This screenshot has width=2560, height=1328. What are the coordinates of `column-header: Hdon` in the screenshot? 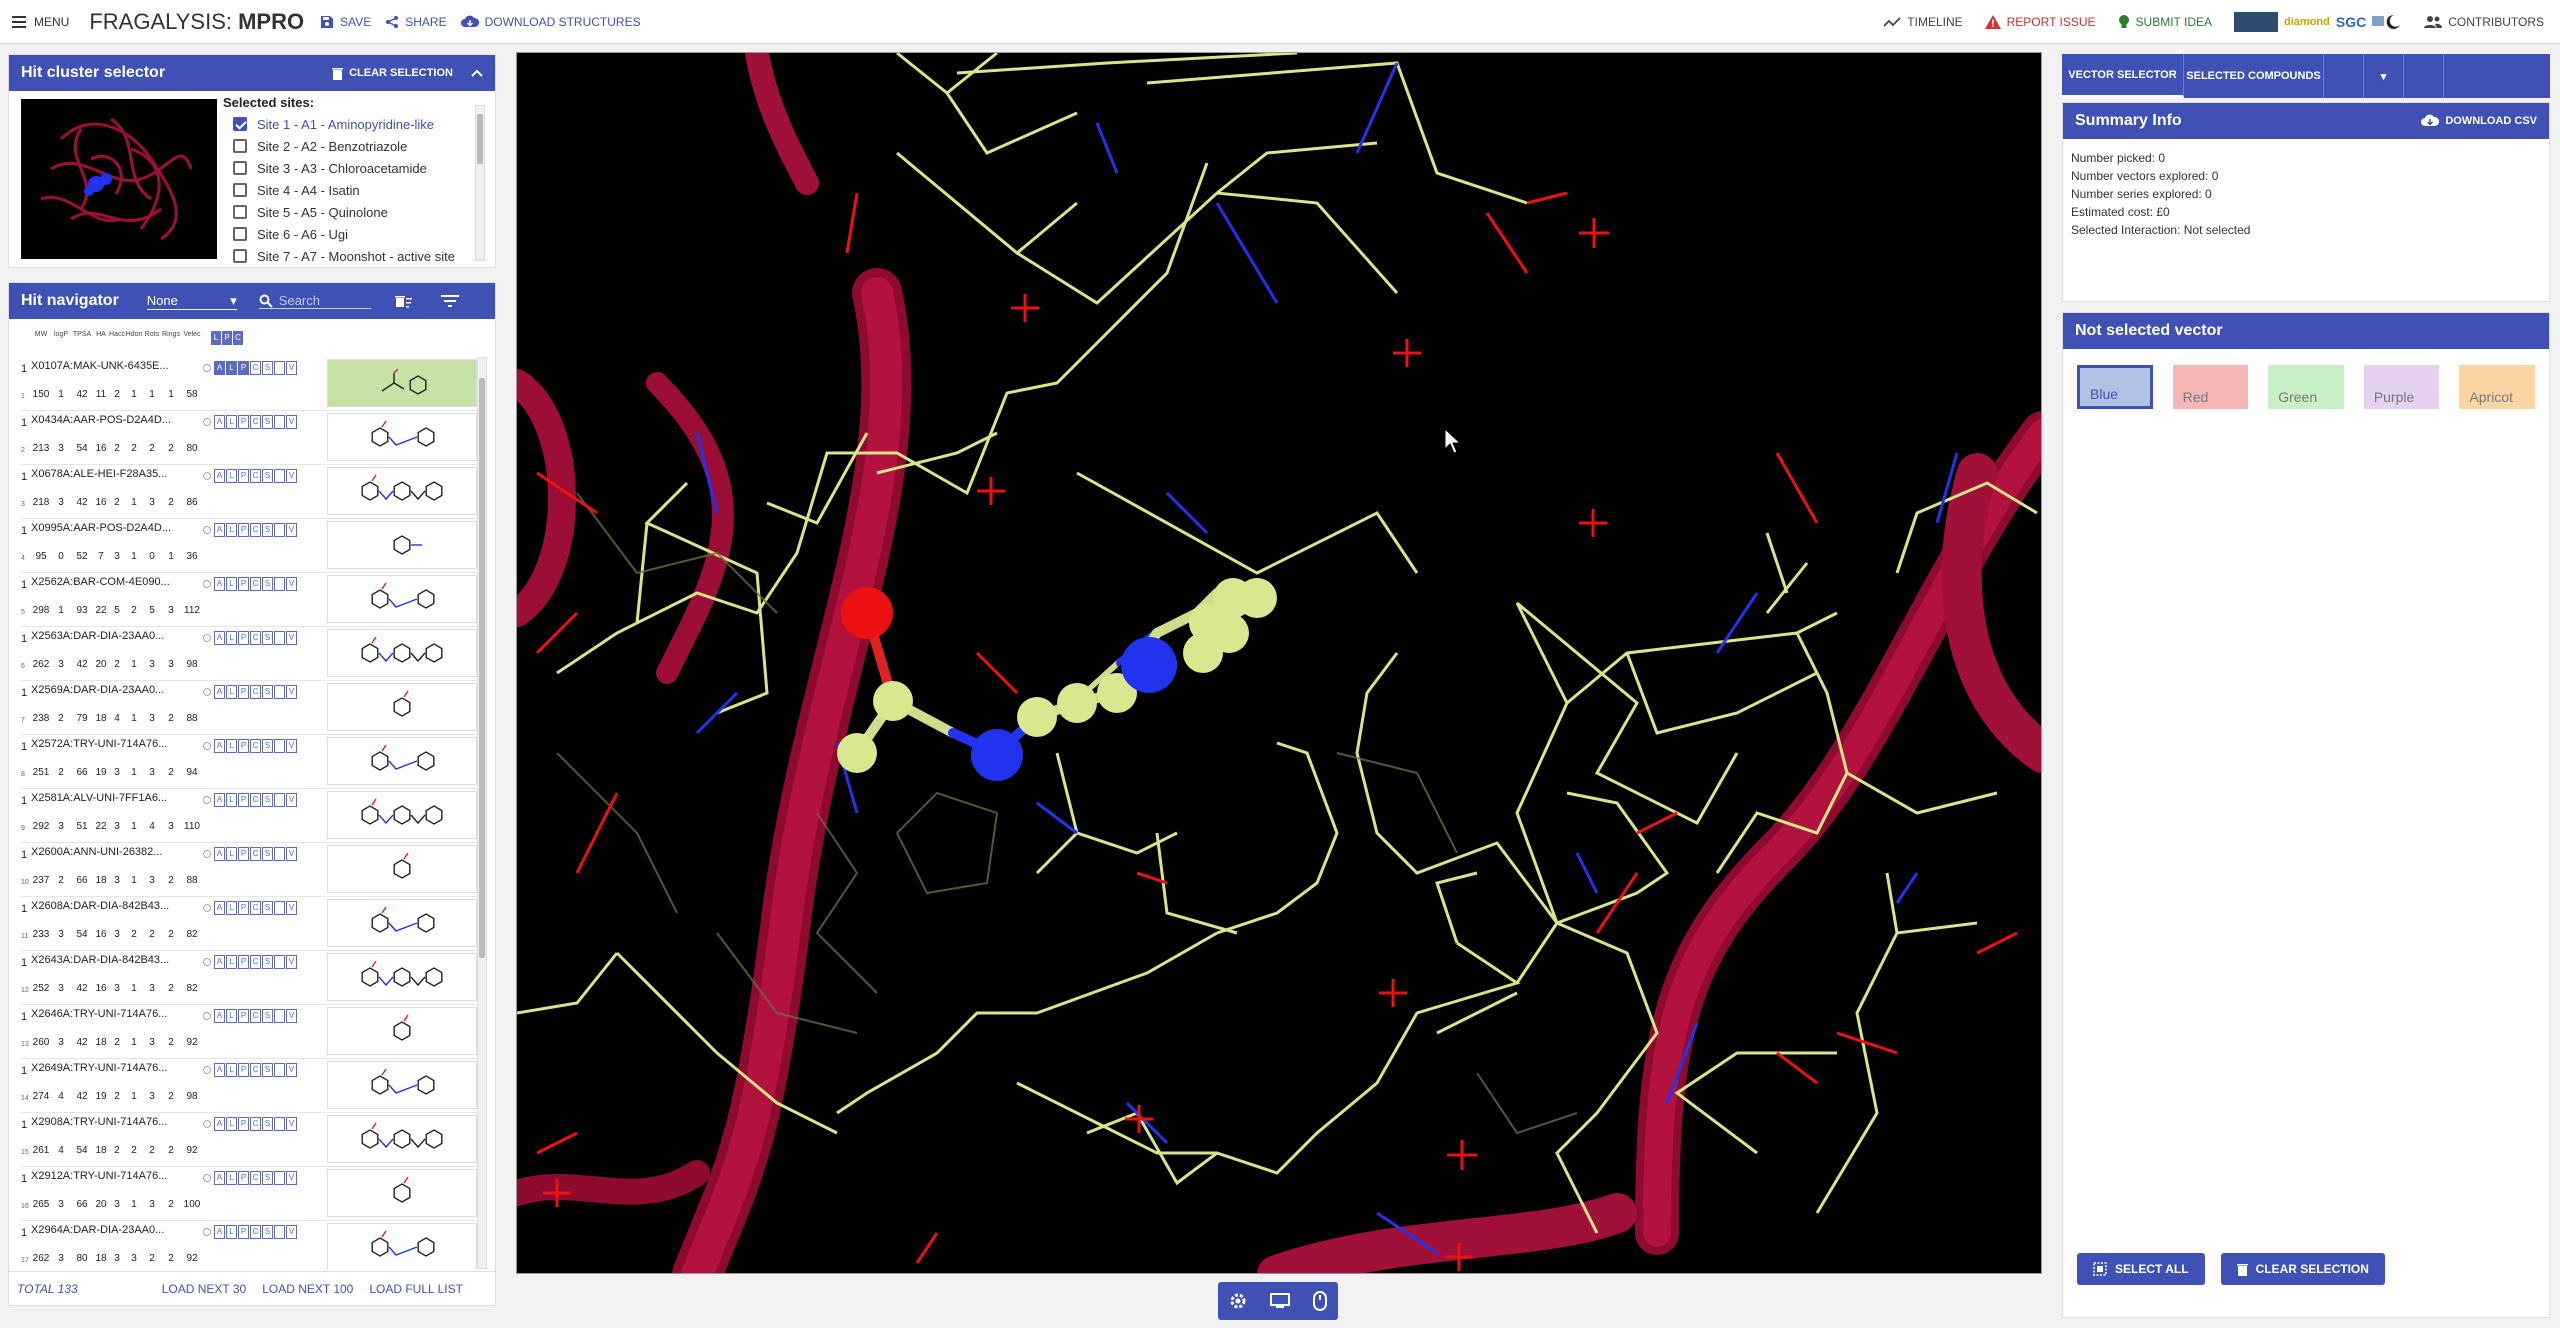 It's located at (134, 334).